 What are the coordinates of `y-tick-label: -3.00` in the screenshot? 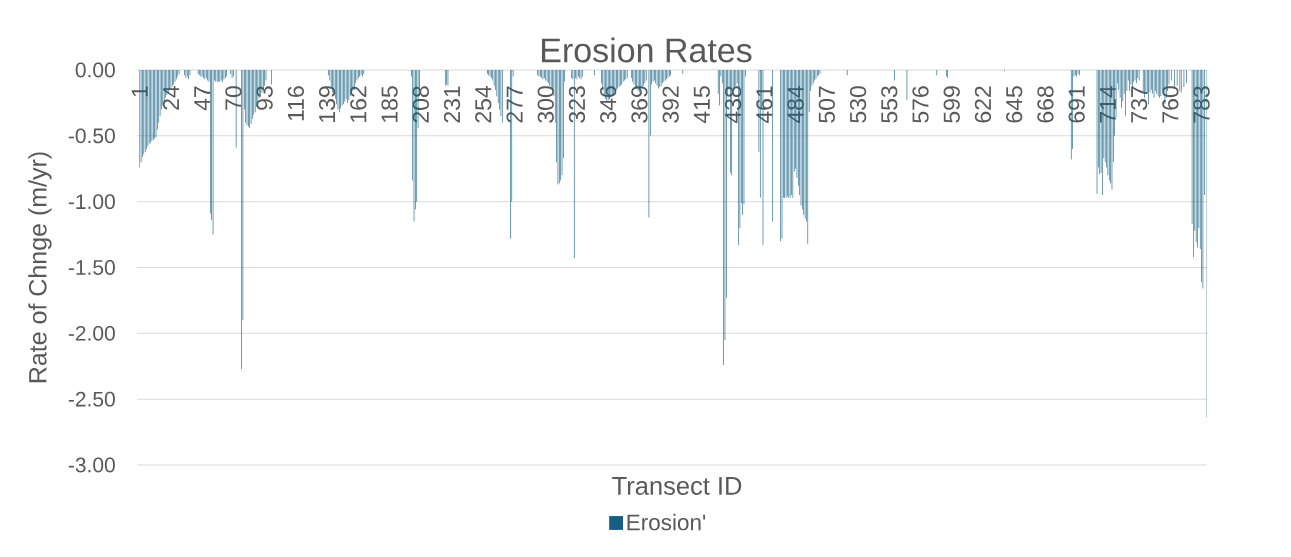 It's located at (91, 465).